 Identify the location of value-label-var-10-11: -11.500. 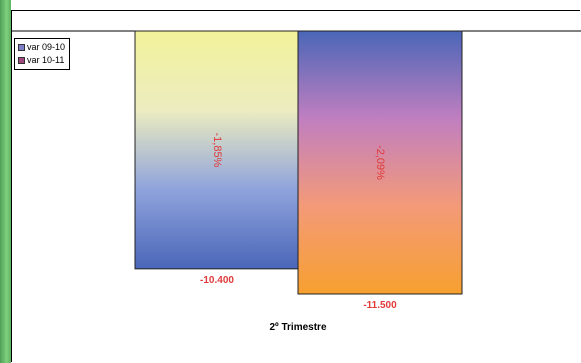
(380, 305).